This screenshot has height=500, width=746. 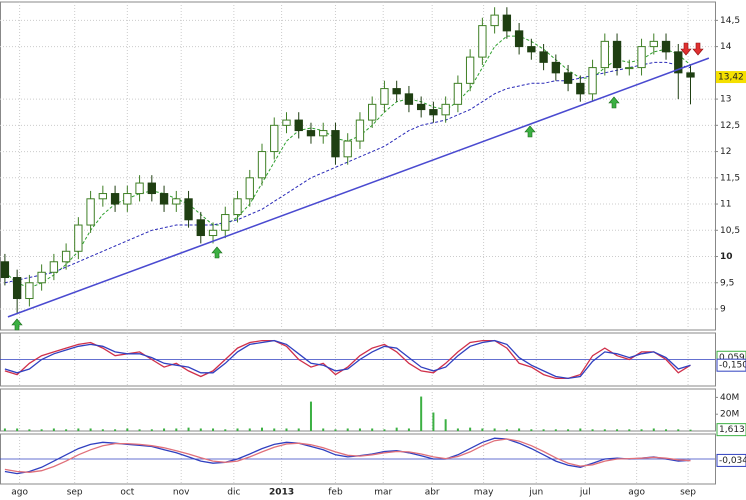 What do you see at coordinates (725, 100) in the screenshot?
I see `y-tick-label: 13` at bounding box center [725, 100].